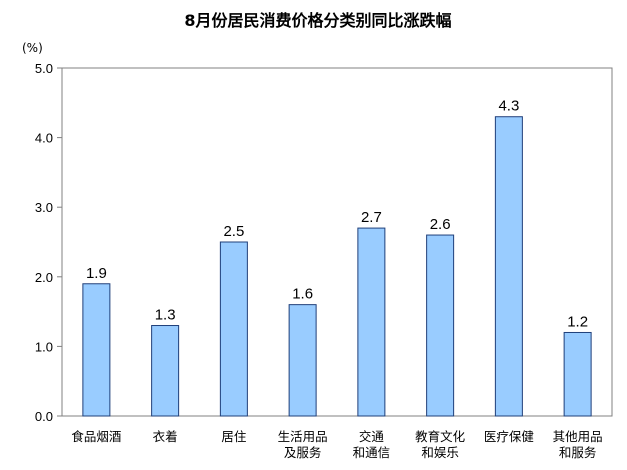 Image resolution: width=627 pixels, height=470 pixels. What do you see at coordinates (577, 321) in the screenshot?
I see `data-label: 1.2` at bounding box center [577, 321].